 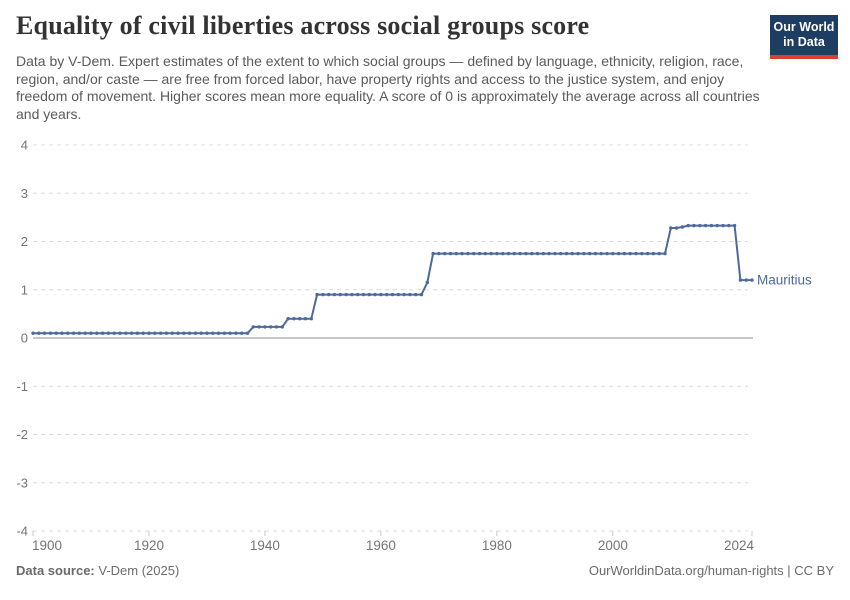 What do you see at coordinates (381, 545) in the screenshot?
I see `x-axis-label: 1960` at bounding box center [381, 545].